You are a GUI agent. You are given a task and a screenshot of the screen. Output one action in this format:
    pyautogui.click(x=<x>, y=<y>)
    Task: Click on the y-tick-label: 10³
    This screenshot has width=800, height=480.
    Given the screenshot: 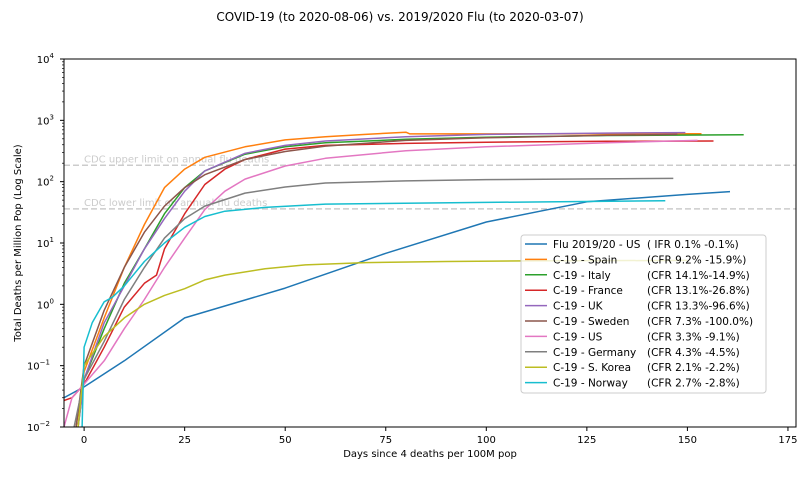 What is the action you would take?
    pyautogui.click(x=45, y=120)
    